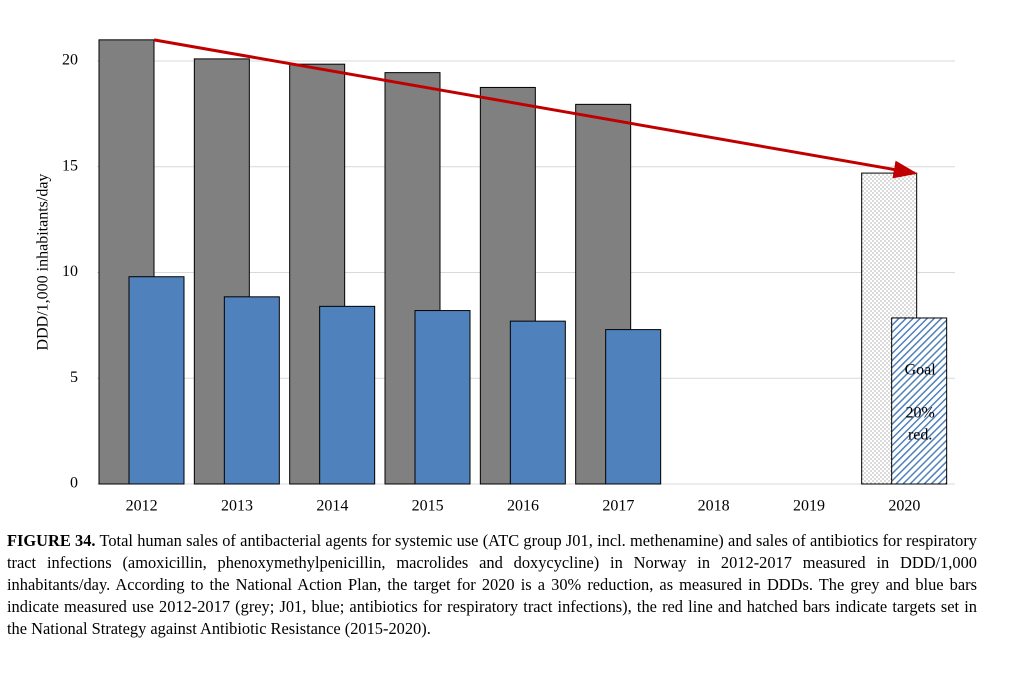  Describe the element at coordinates (142, 506) in the screenshot. I see `x-tick-label: 2012` at that location.